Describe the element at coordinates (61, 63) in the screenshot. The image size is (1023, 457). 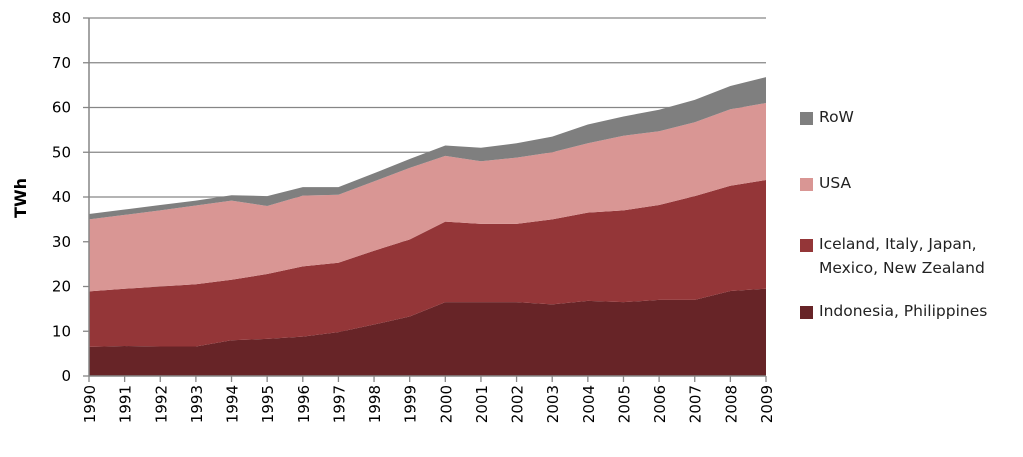
I see `y-tick-label: 70` at that location.